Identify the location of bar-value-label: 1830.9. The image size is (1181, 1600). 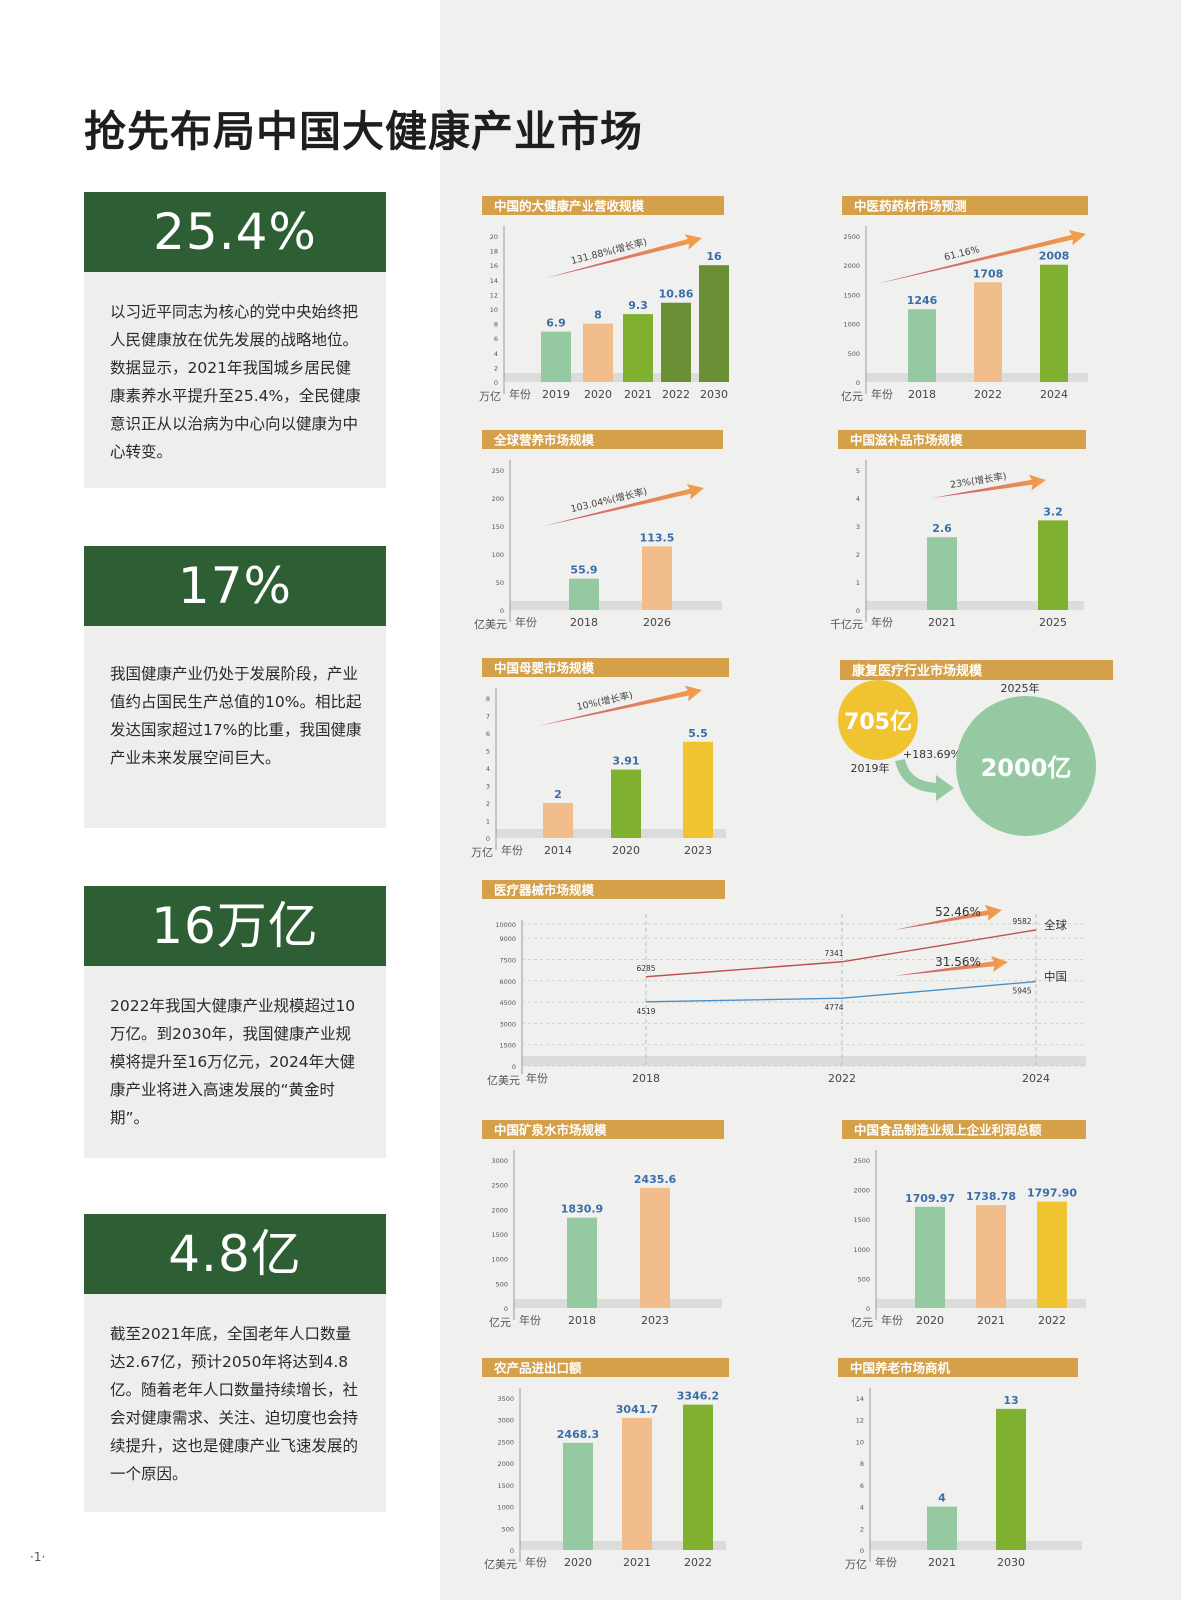
(582, 1209).